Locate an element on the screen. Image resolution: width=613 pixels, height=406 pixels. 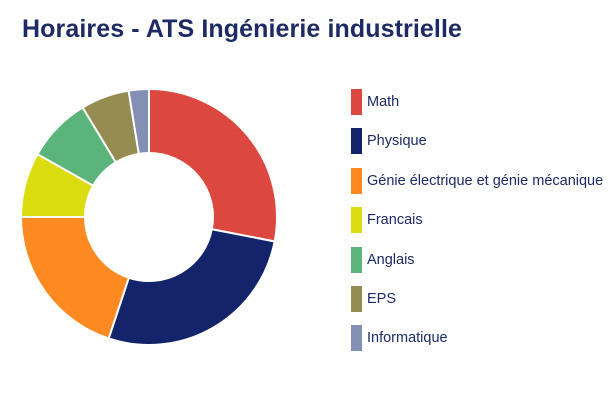
legend-item-math: Math is located at coordinates (375, 102).